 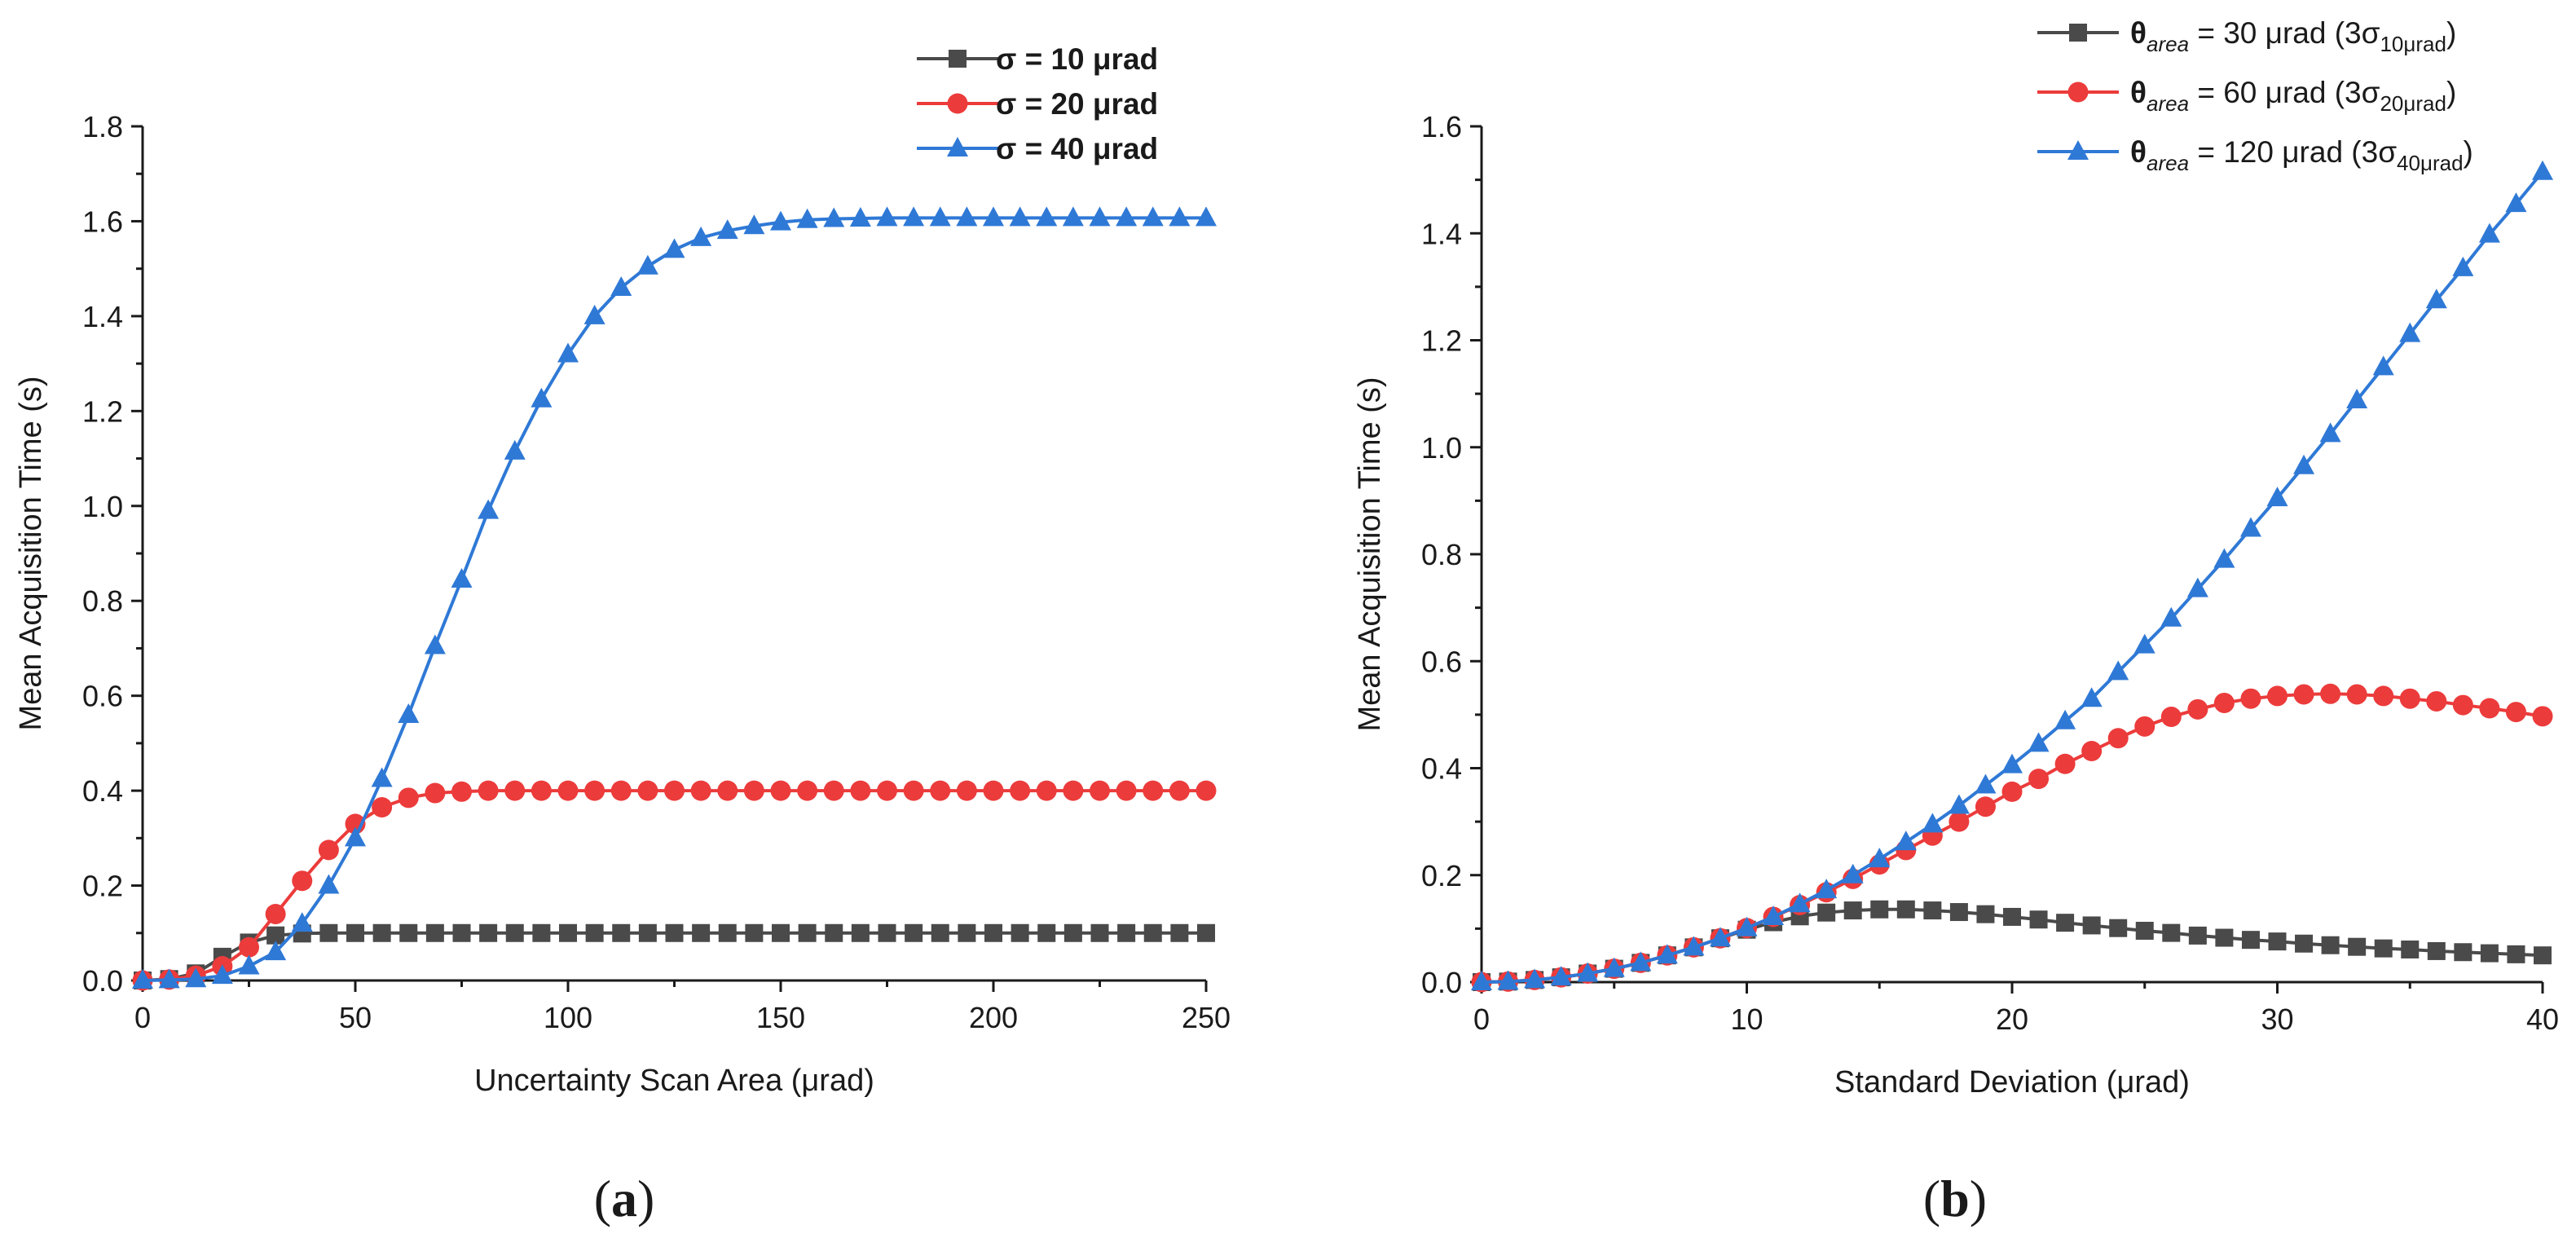 I want to click on x-tick-label: 150, so click(x=781, y=1017).